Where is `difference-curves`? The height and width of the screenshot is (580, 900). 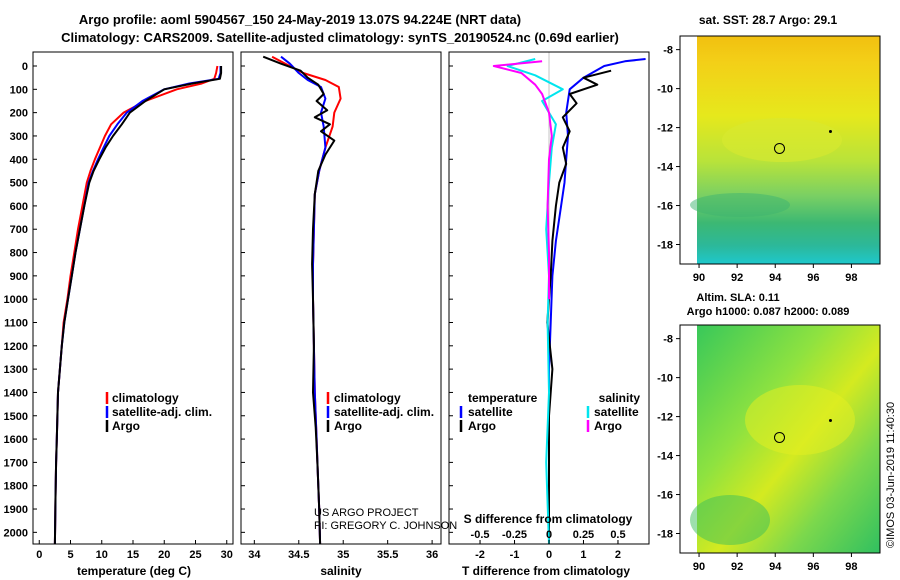
difference-curves is located at coordinates (569, 298).